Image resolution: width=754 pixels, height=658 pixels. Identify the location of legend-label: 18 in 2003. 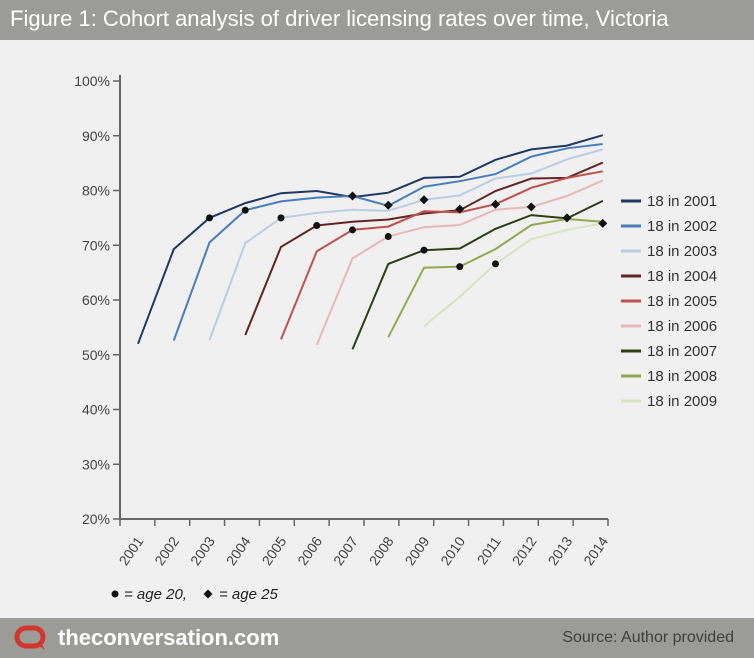
(682, 251).